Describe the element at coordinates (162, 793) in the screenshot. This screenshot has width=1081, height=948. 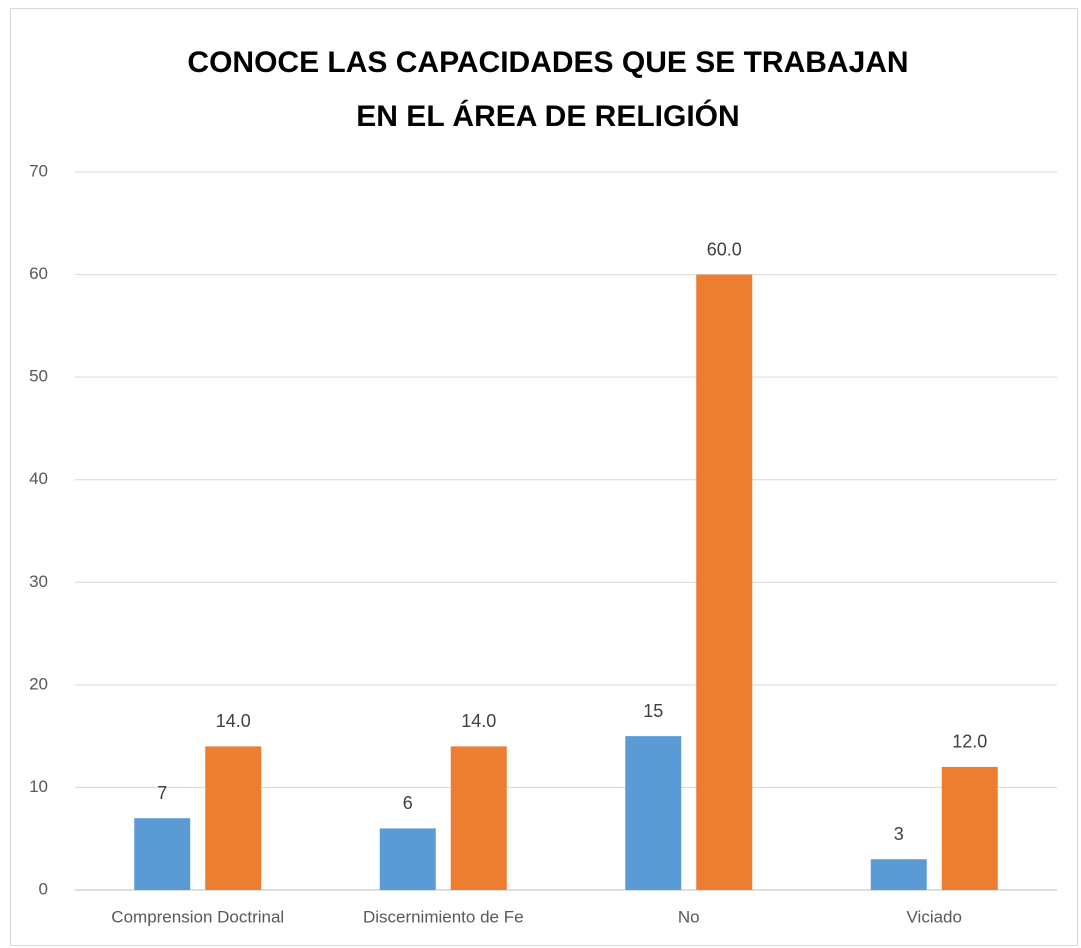
I see `data-label: 7` at that location.